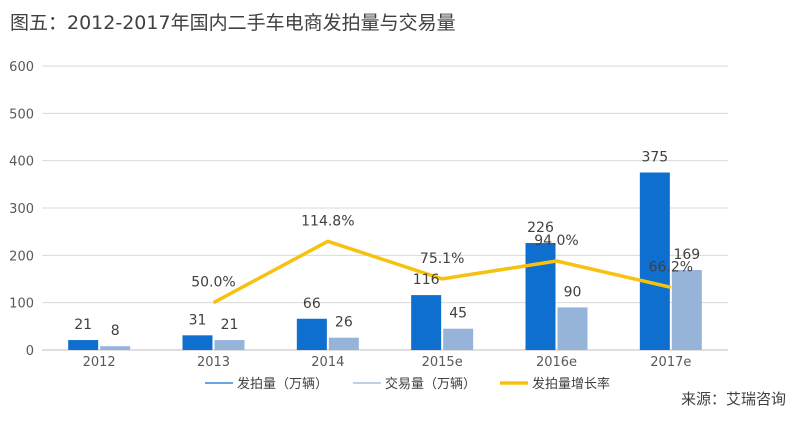 The image size is (800, 422). Describe the element at coordinates (556, 241) in the screenshot. I see `line-data-label: 94.0%` at that location.